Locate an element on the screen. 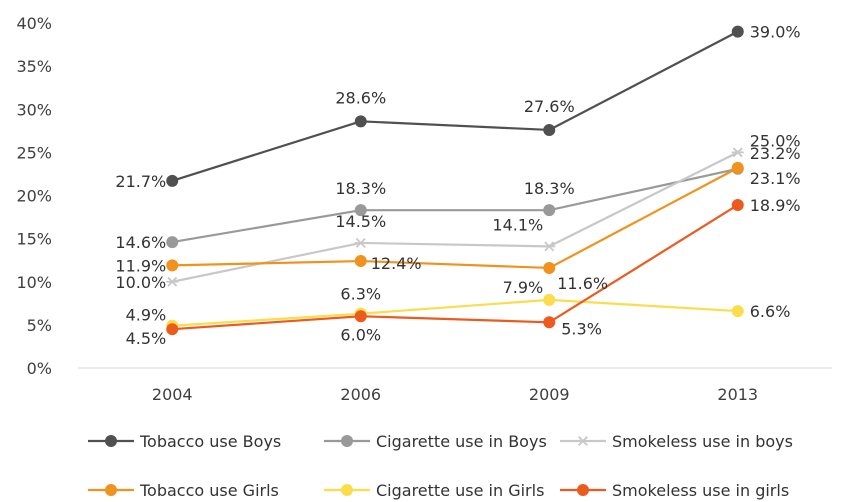 This screenshot has width=866, height=502. data-label: 14.6% is located at coordinates (140, 242).